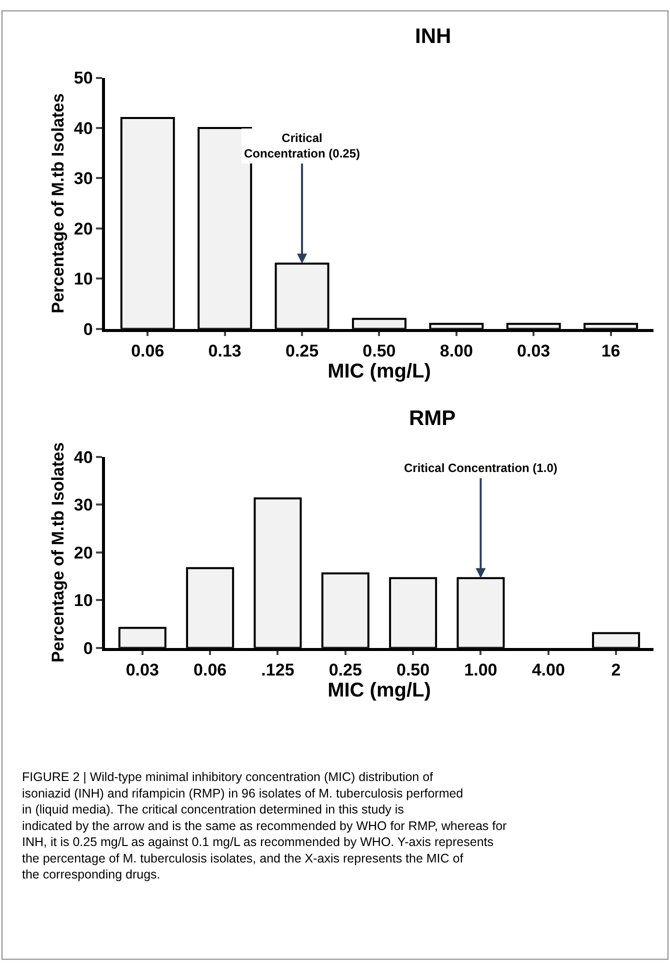  Describe the element at coordinates (433, 36) in the screenshot. I see `chart-title: INH` at that location.